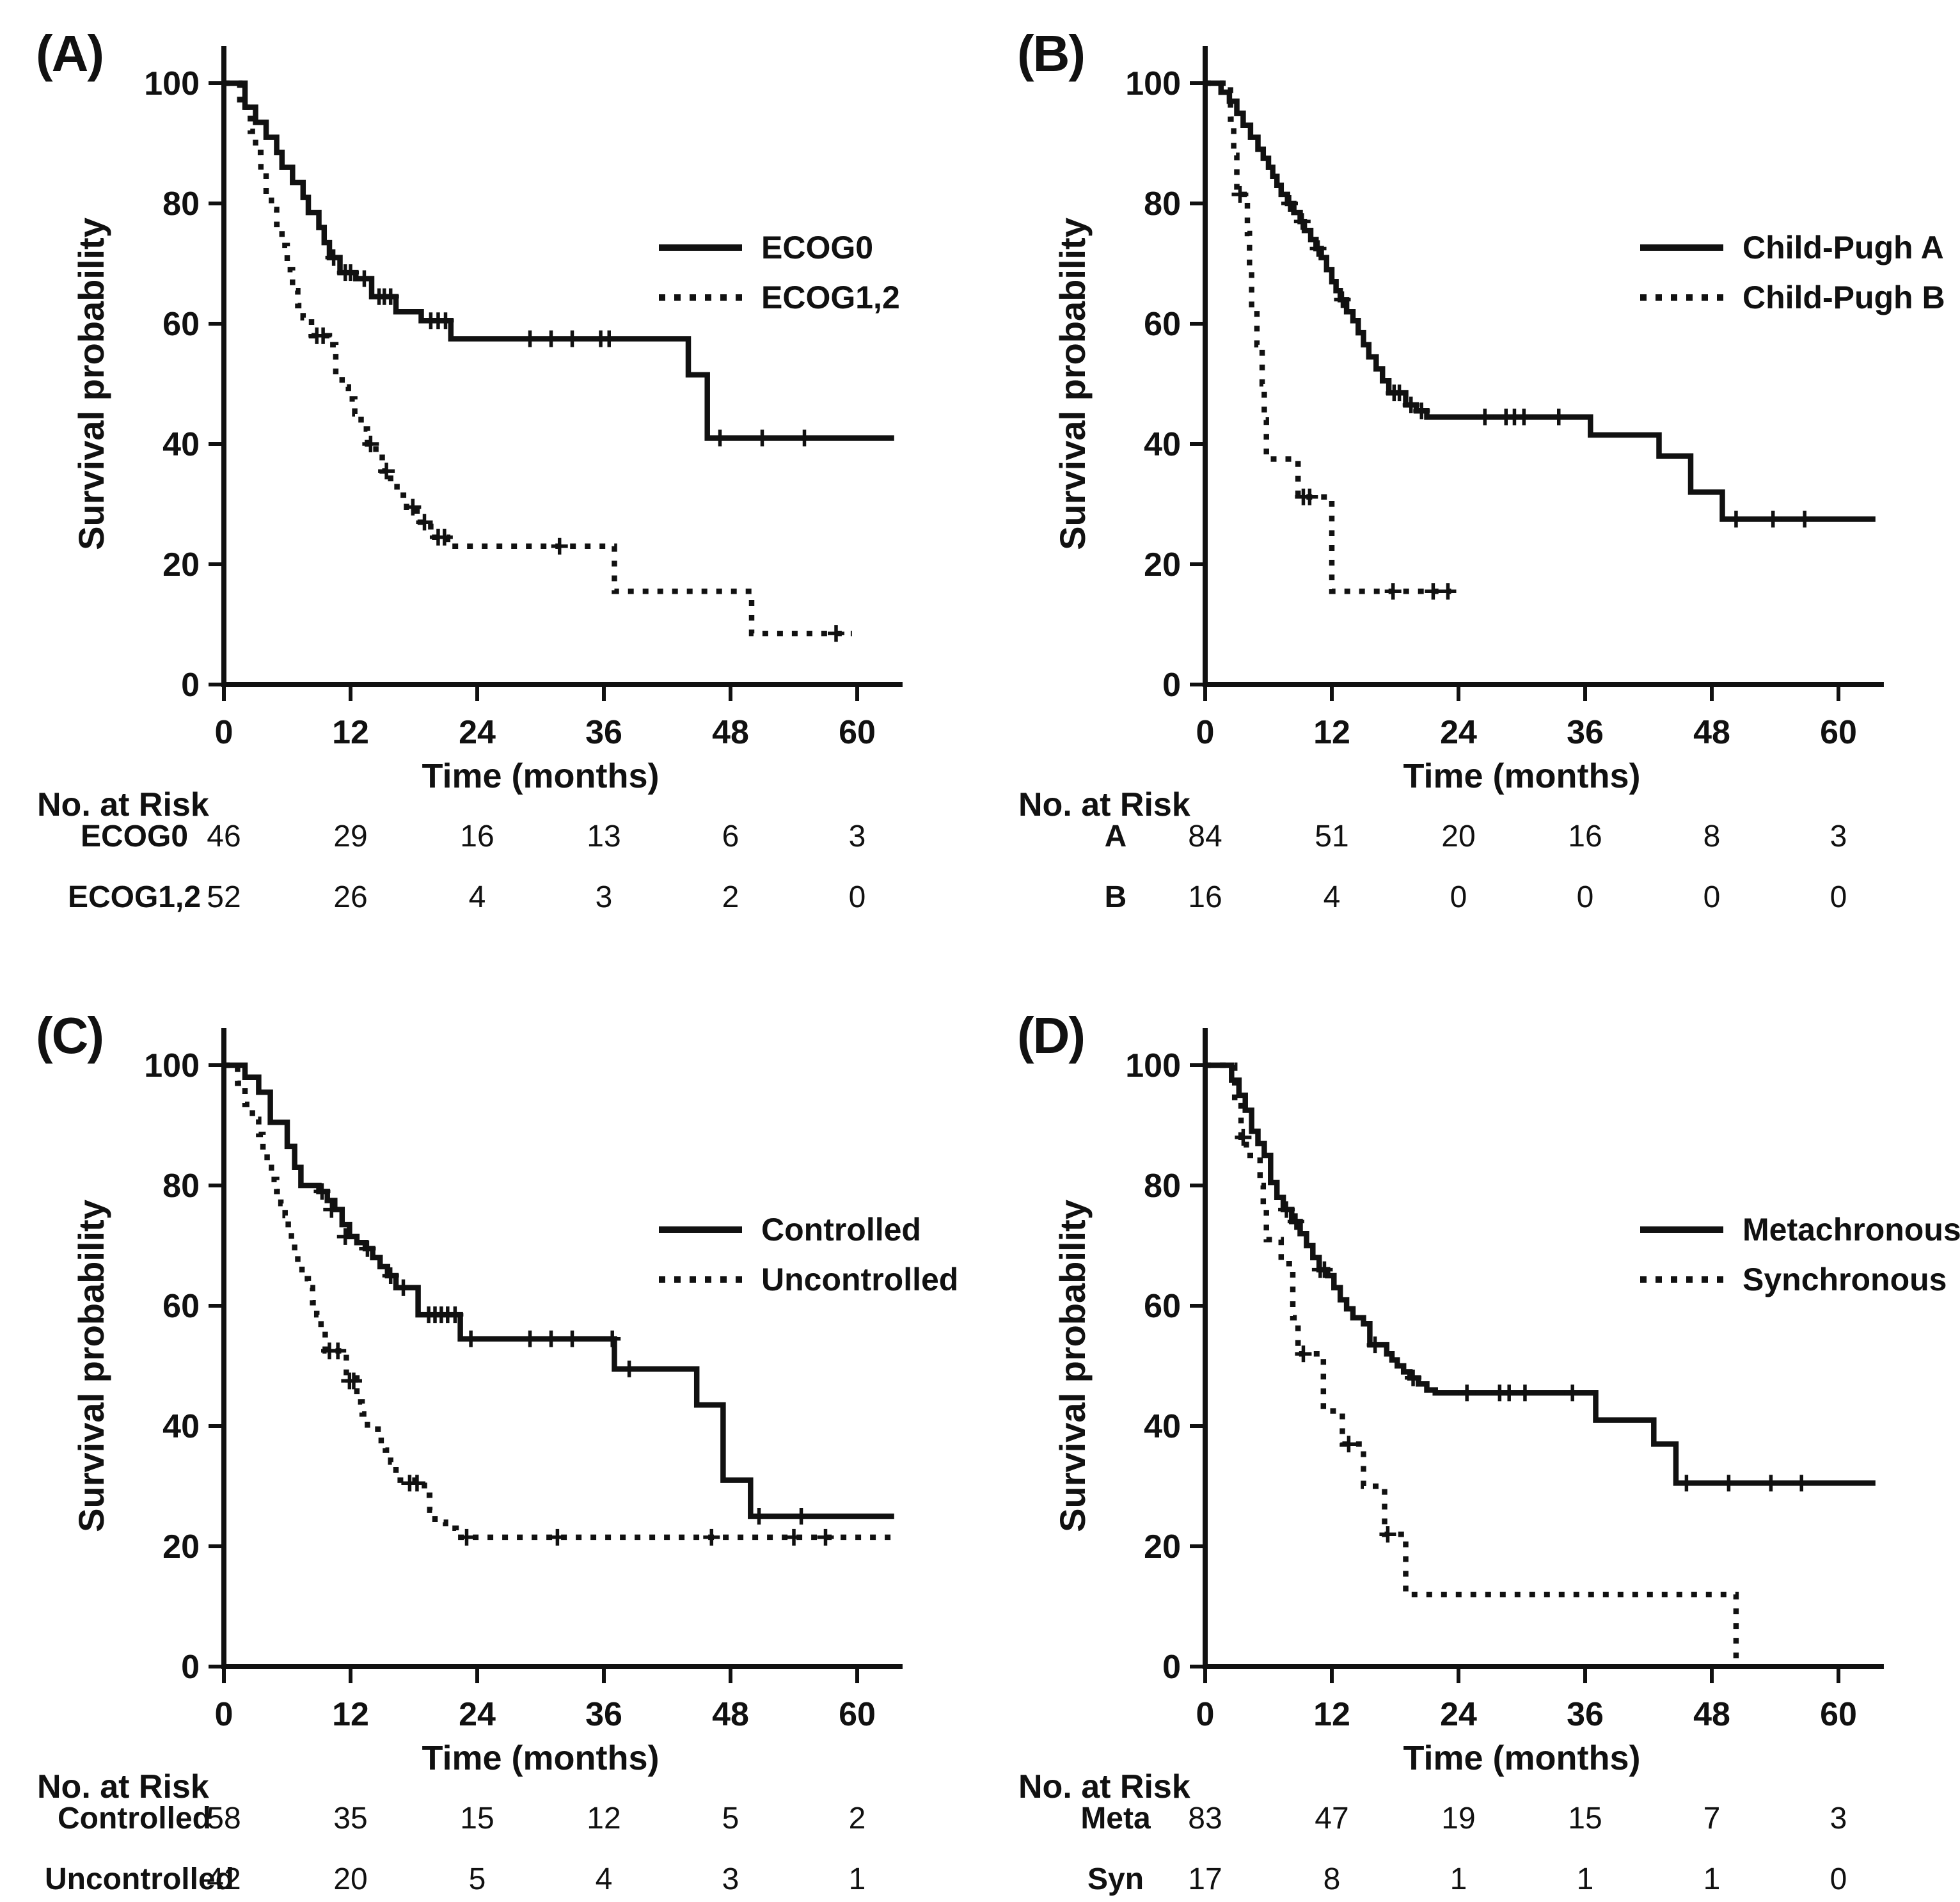 Image resolution: width=1960 pixels, height=1902 pixels. What do you see at coordinates (350, 897) in the screenshot?
I see `risk-value: 26` at bounding box center [350, 897].